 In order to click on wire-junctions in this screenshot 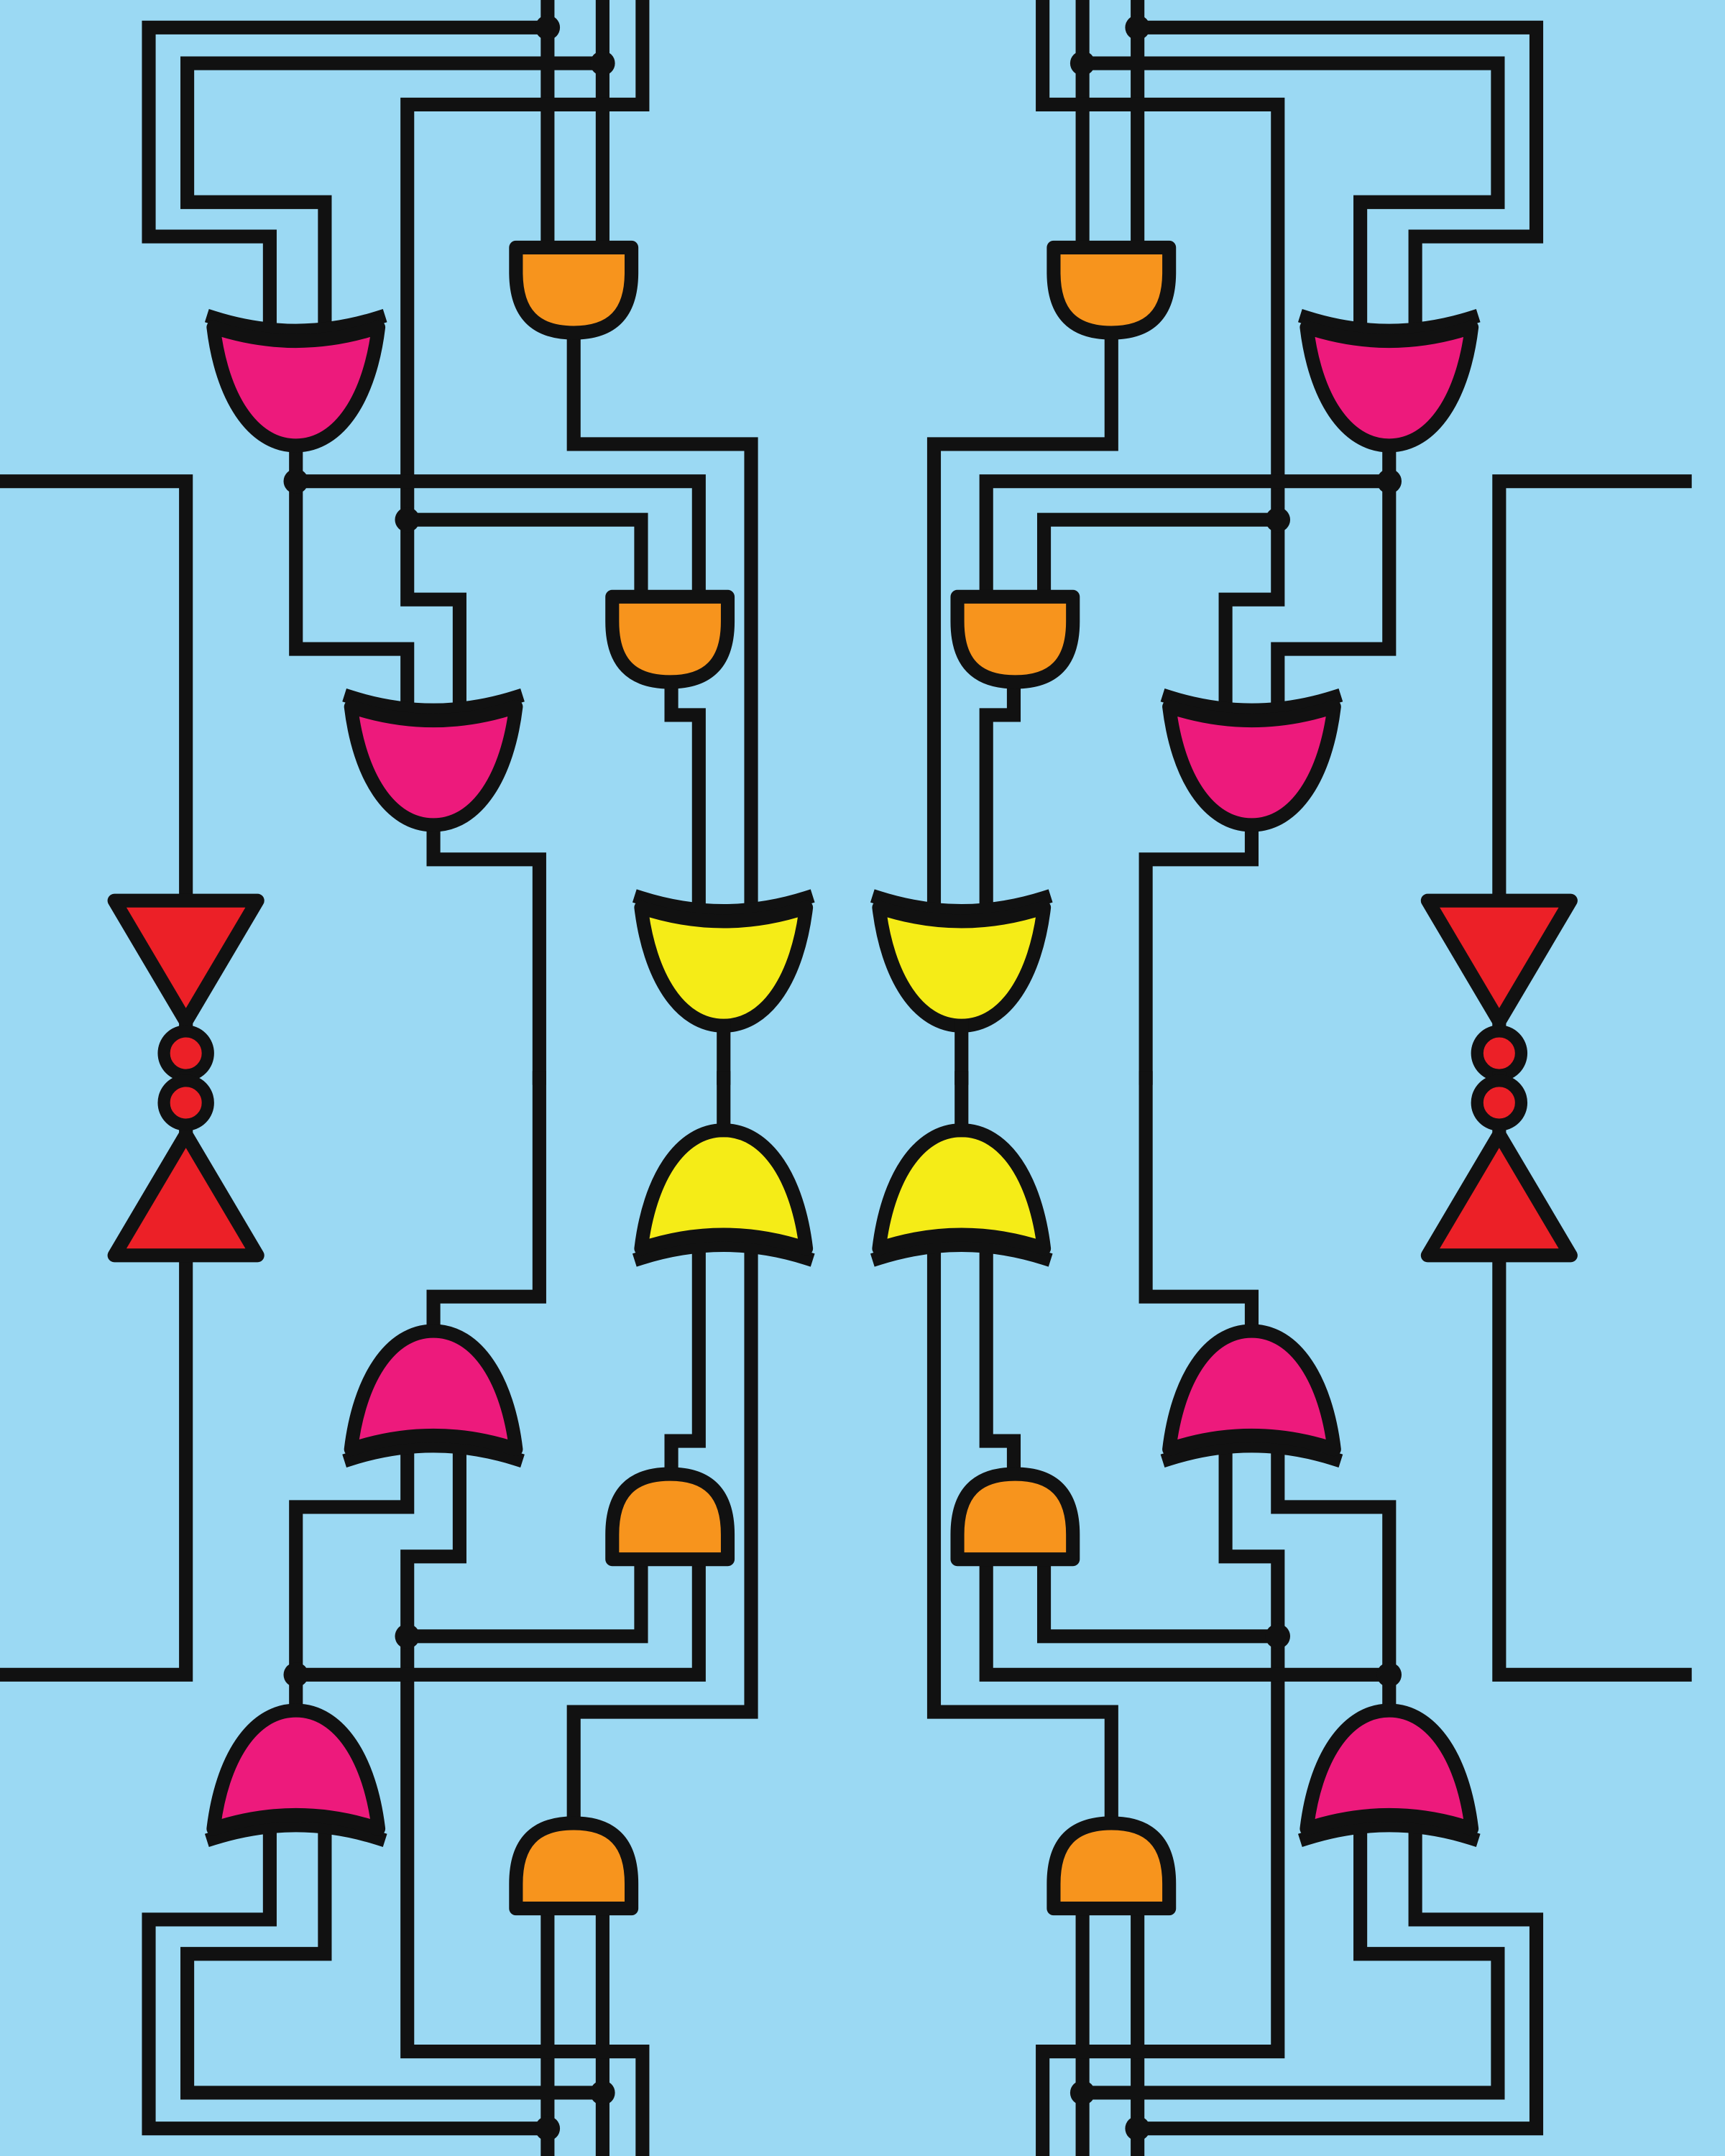, I will do `click(449, 274)`.